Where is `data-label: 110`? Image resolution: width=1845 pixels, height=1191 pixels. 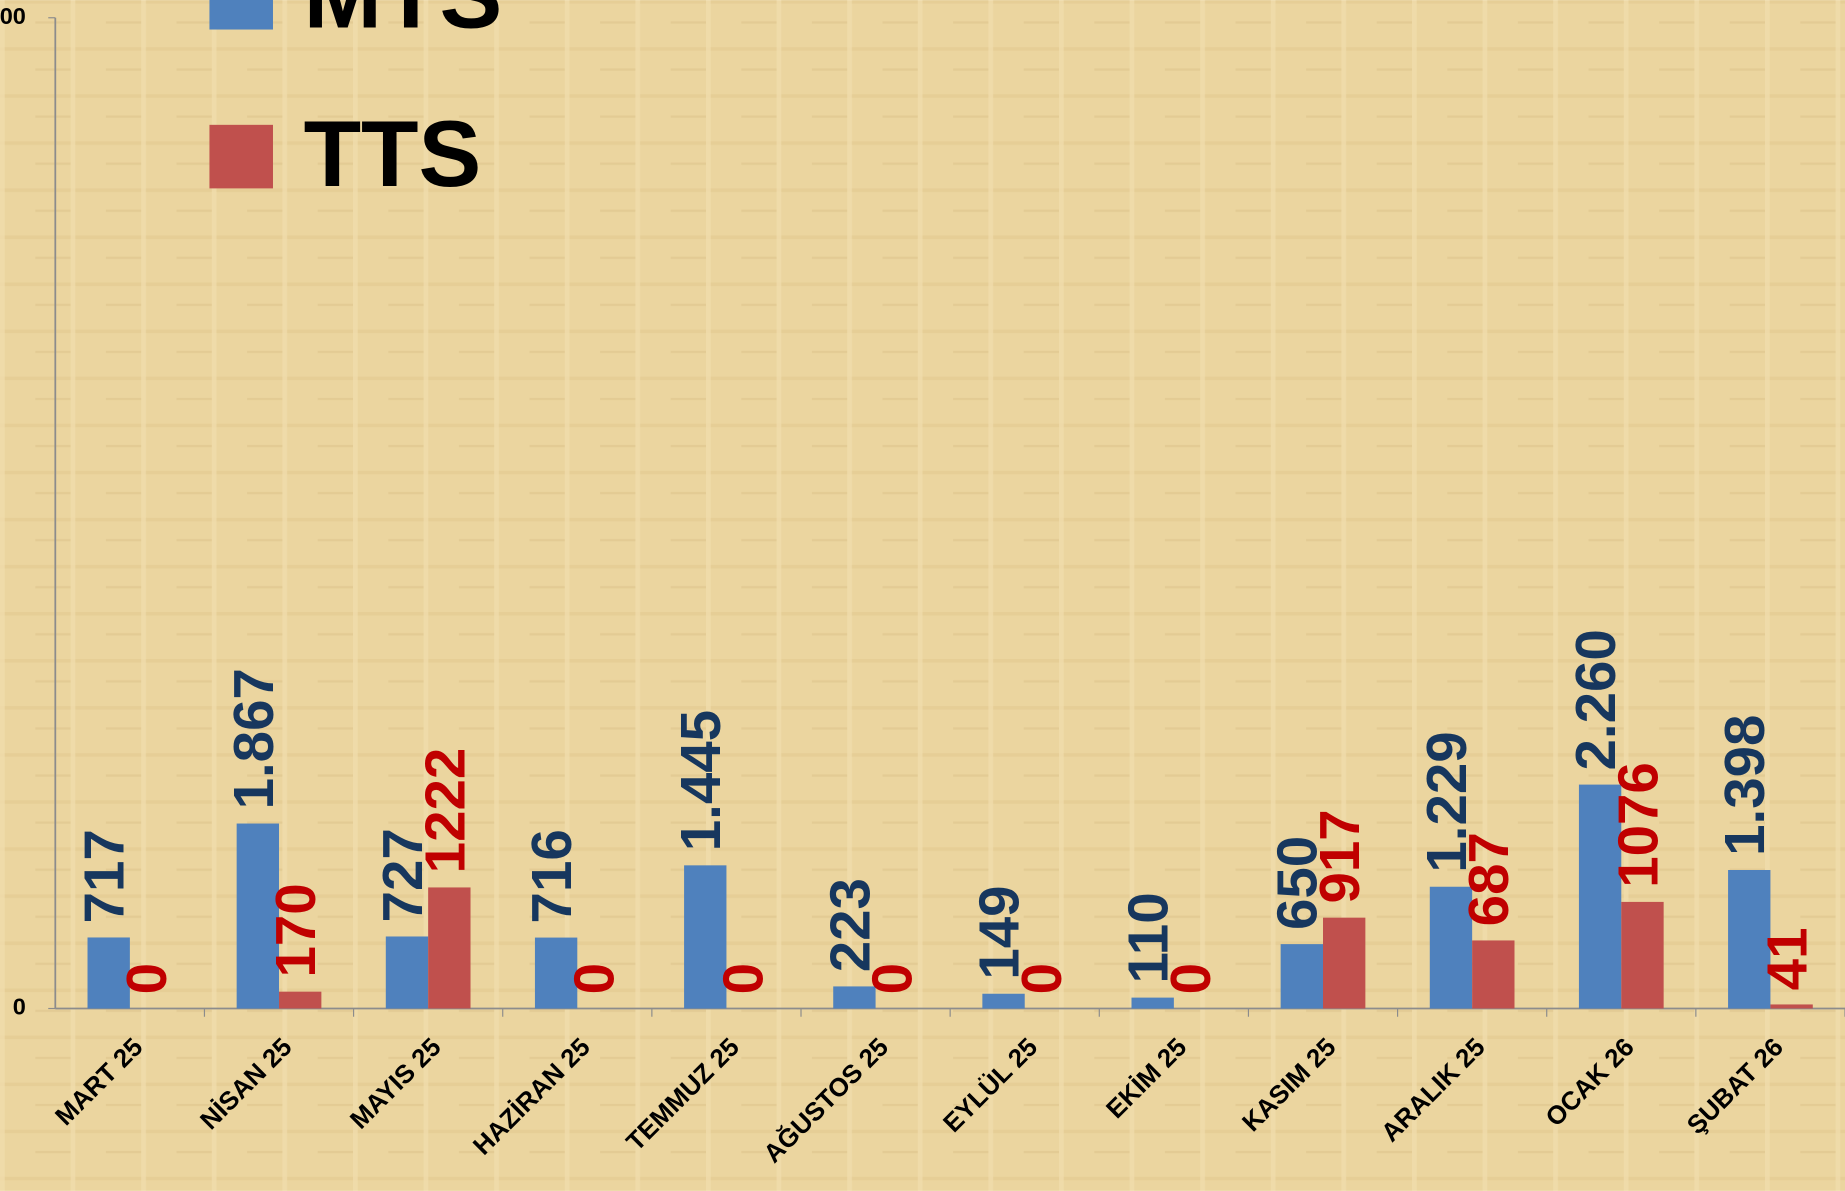 data-label: 110 is located at coordinates (1148, 937).